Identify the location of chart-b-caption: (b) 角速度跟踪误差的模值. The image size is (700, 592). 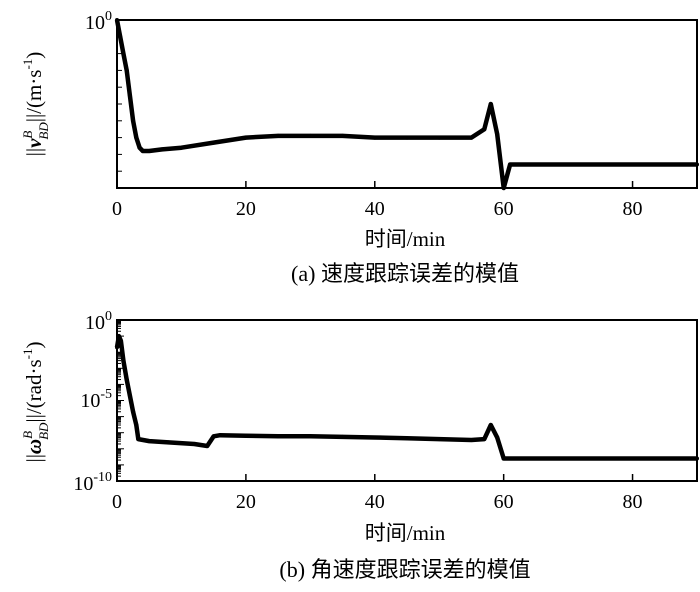
(404, 569).